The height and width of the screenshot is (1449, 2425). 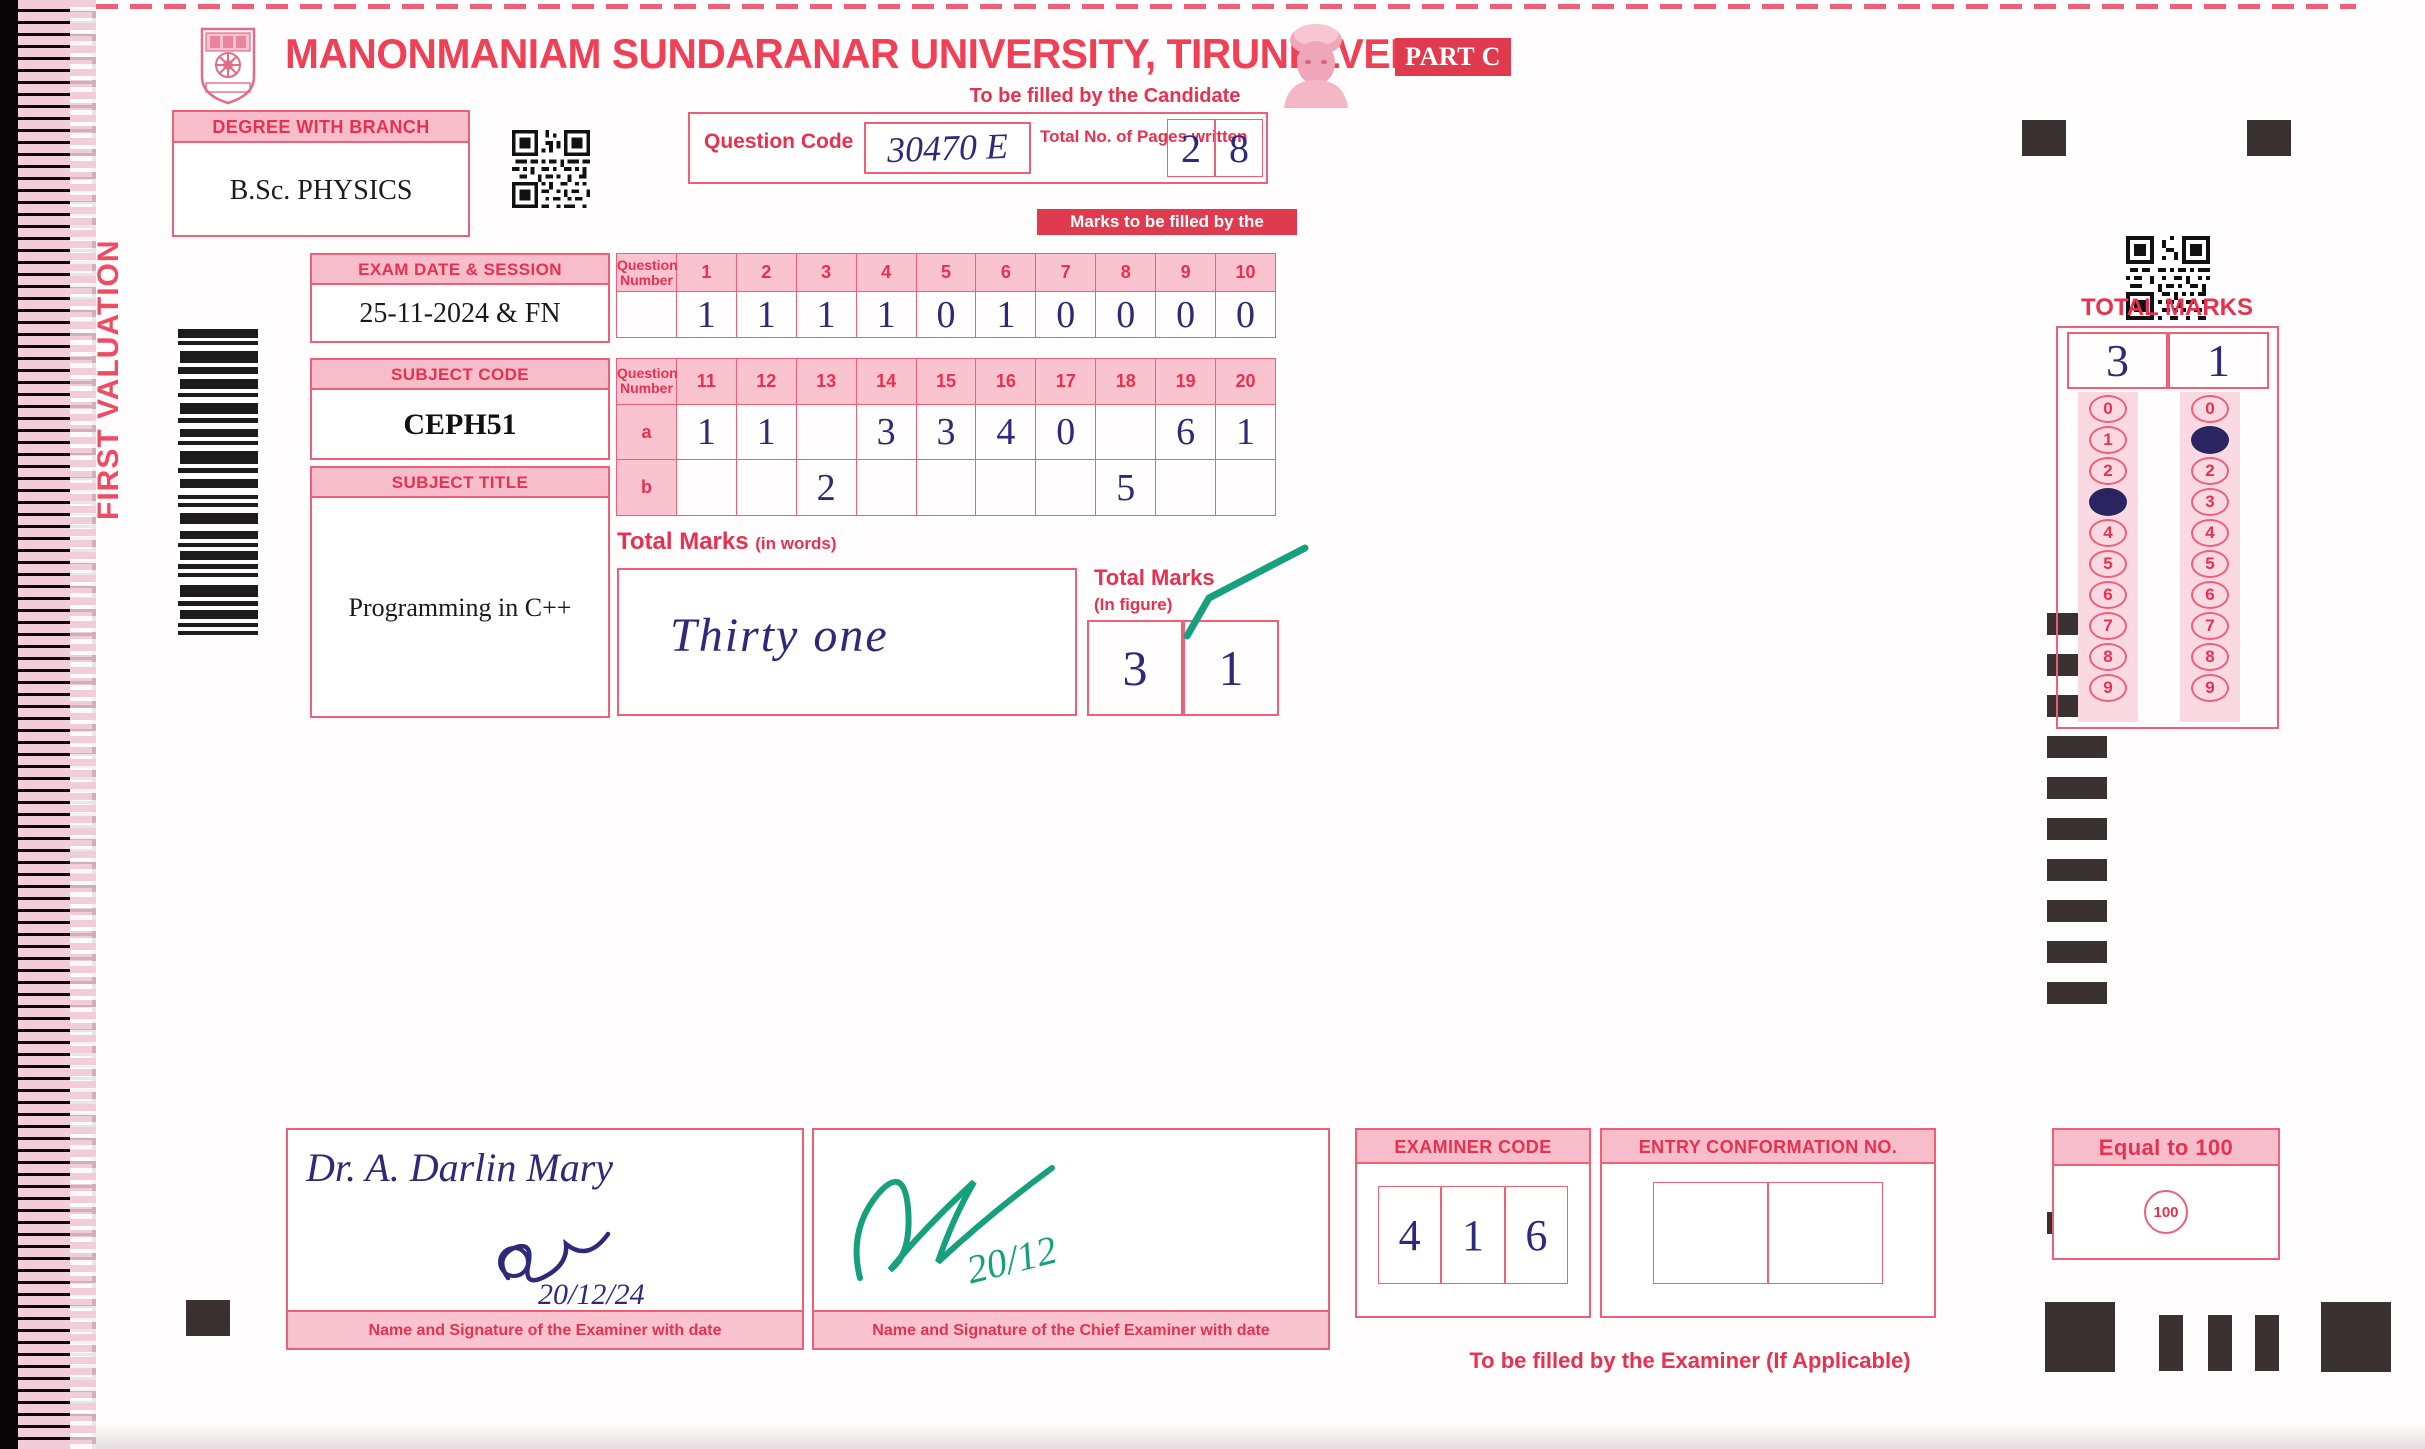 I want to click on examiner-code-digit-cell: 4, so click(x=1410, y=1235).